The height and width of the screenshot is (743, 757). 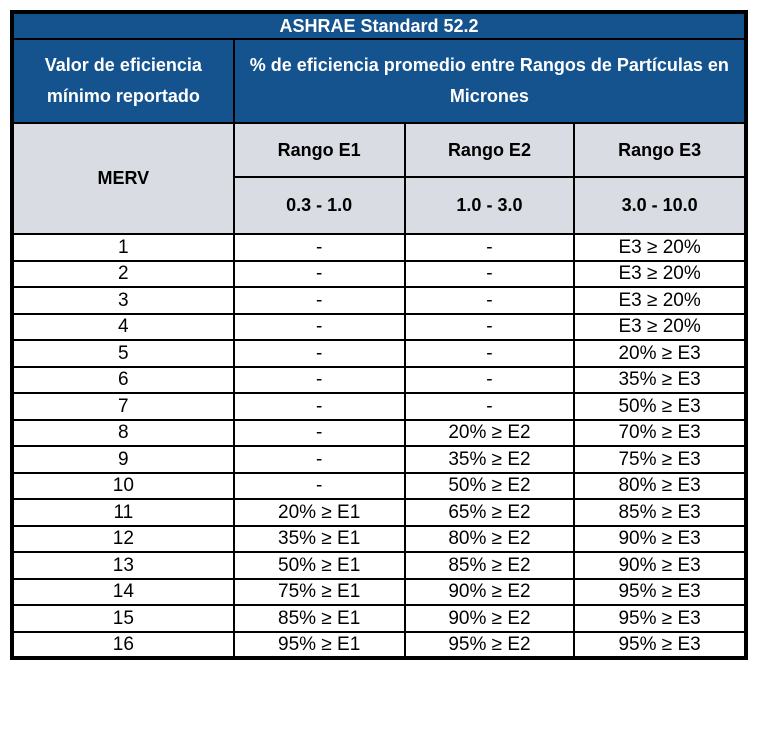 I want to click on table-row: 9 - 35% ≥ E2 75% ≥ E3, so click(x=379, y=459).